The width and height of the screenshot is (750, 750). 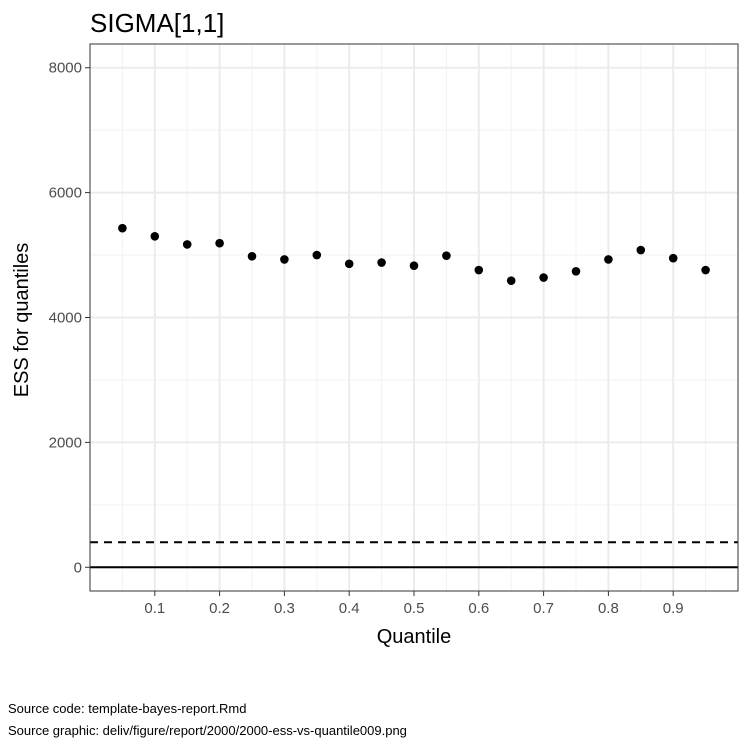 I want to click on x-tick-label: 0.5, so click(x=414, y=608).